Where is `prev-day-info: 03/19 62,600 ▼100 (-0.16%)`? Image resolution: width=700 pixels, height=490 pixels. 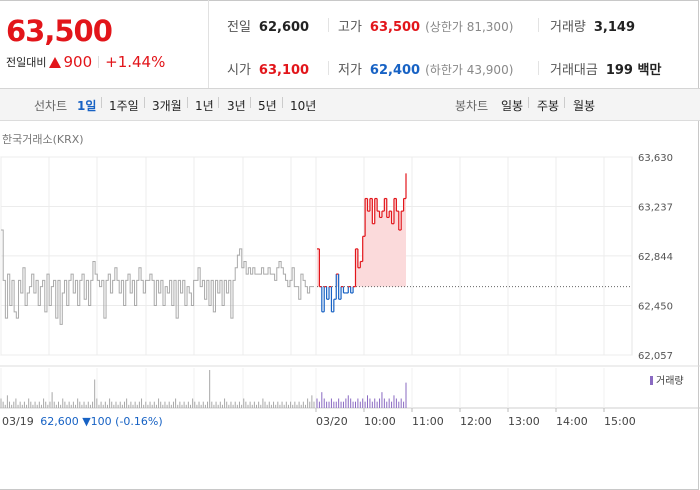
prev-day-info: 03/19 62,600 ▼100 (-0.16%) is located at coordinates (82, 421).